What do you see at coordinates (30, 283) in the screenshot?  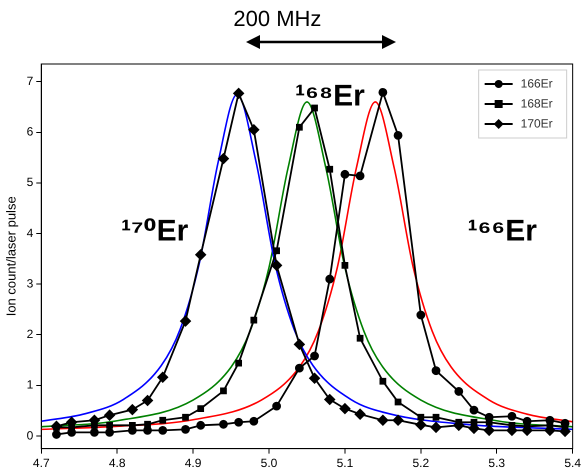 I see `y-tick-label: 3` at bounding box center [30, 283].